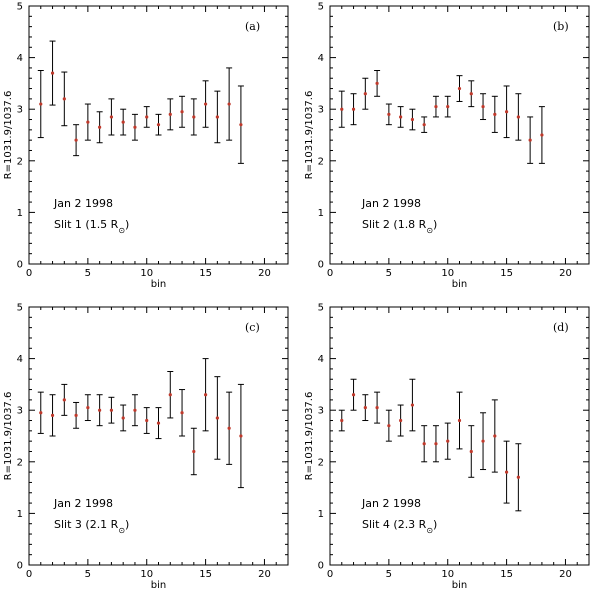  What do you see at coordinates (91, 226) in the screenshot?
I see `annotation-slit: Slit 1 (1.5 R⊙)` at bounding box center [91, 226].